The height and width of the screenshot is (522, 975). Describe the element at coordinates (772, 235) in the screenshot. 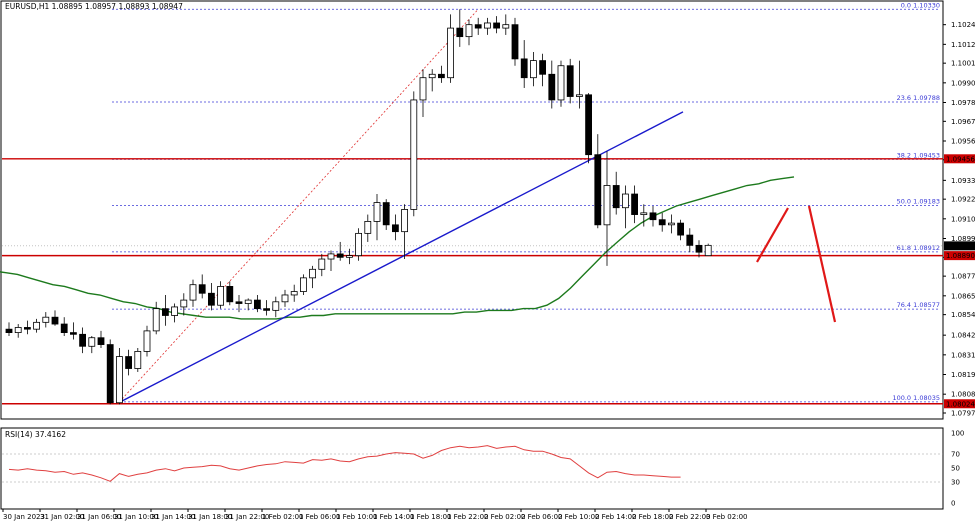

I see `projection-up-segment` at that location.